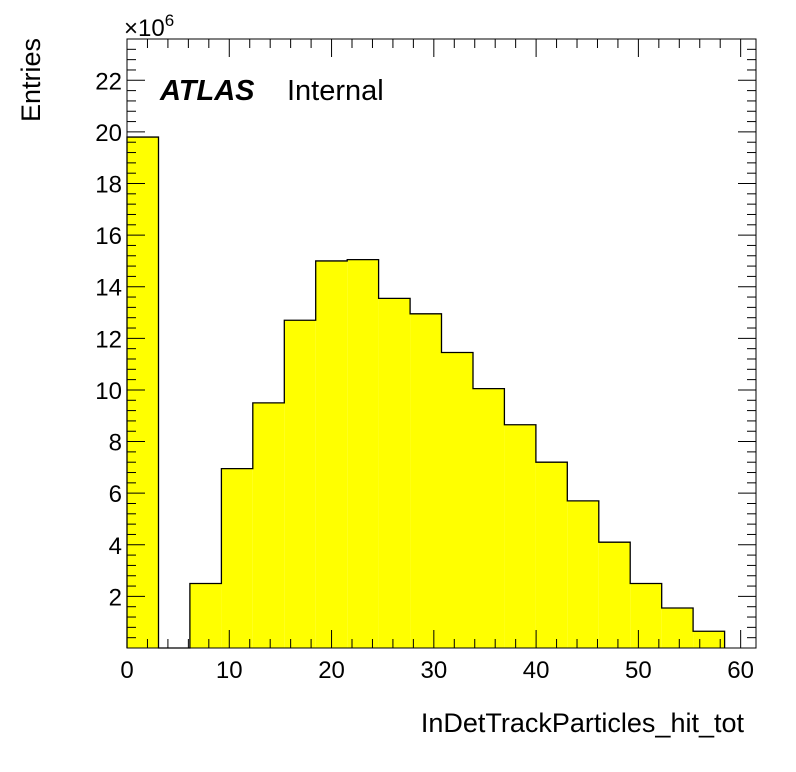 Image resolution: width=796 pixels, height=772 pixels. I want to click on x-tick-label: 0, so click(126, 670).